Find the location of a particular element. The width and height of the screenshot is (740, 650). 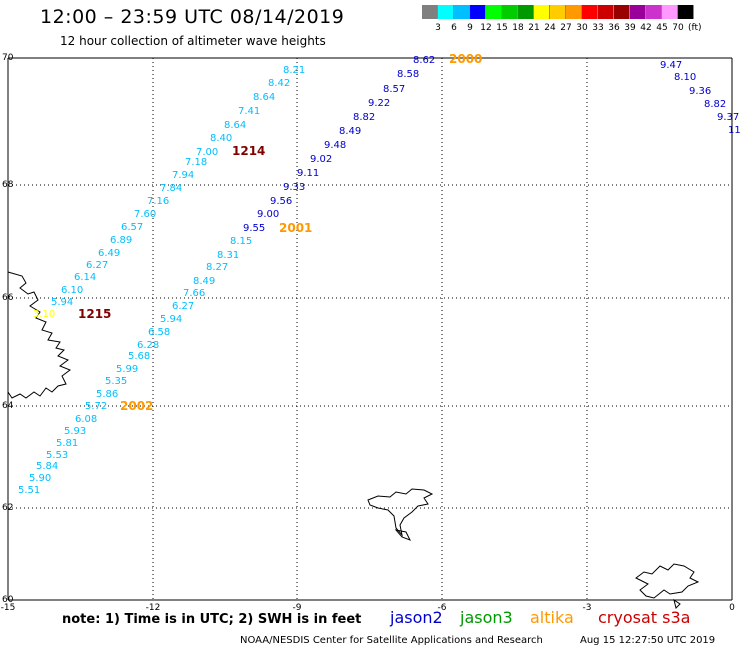

wave-height-label: 5.35 is located at coordinates (116, 381).